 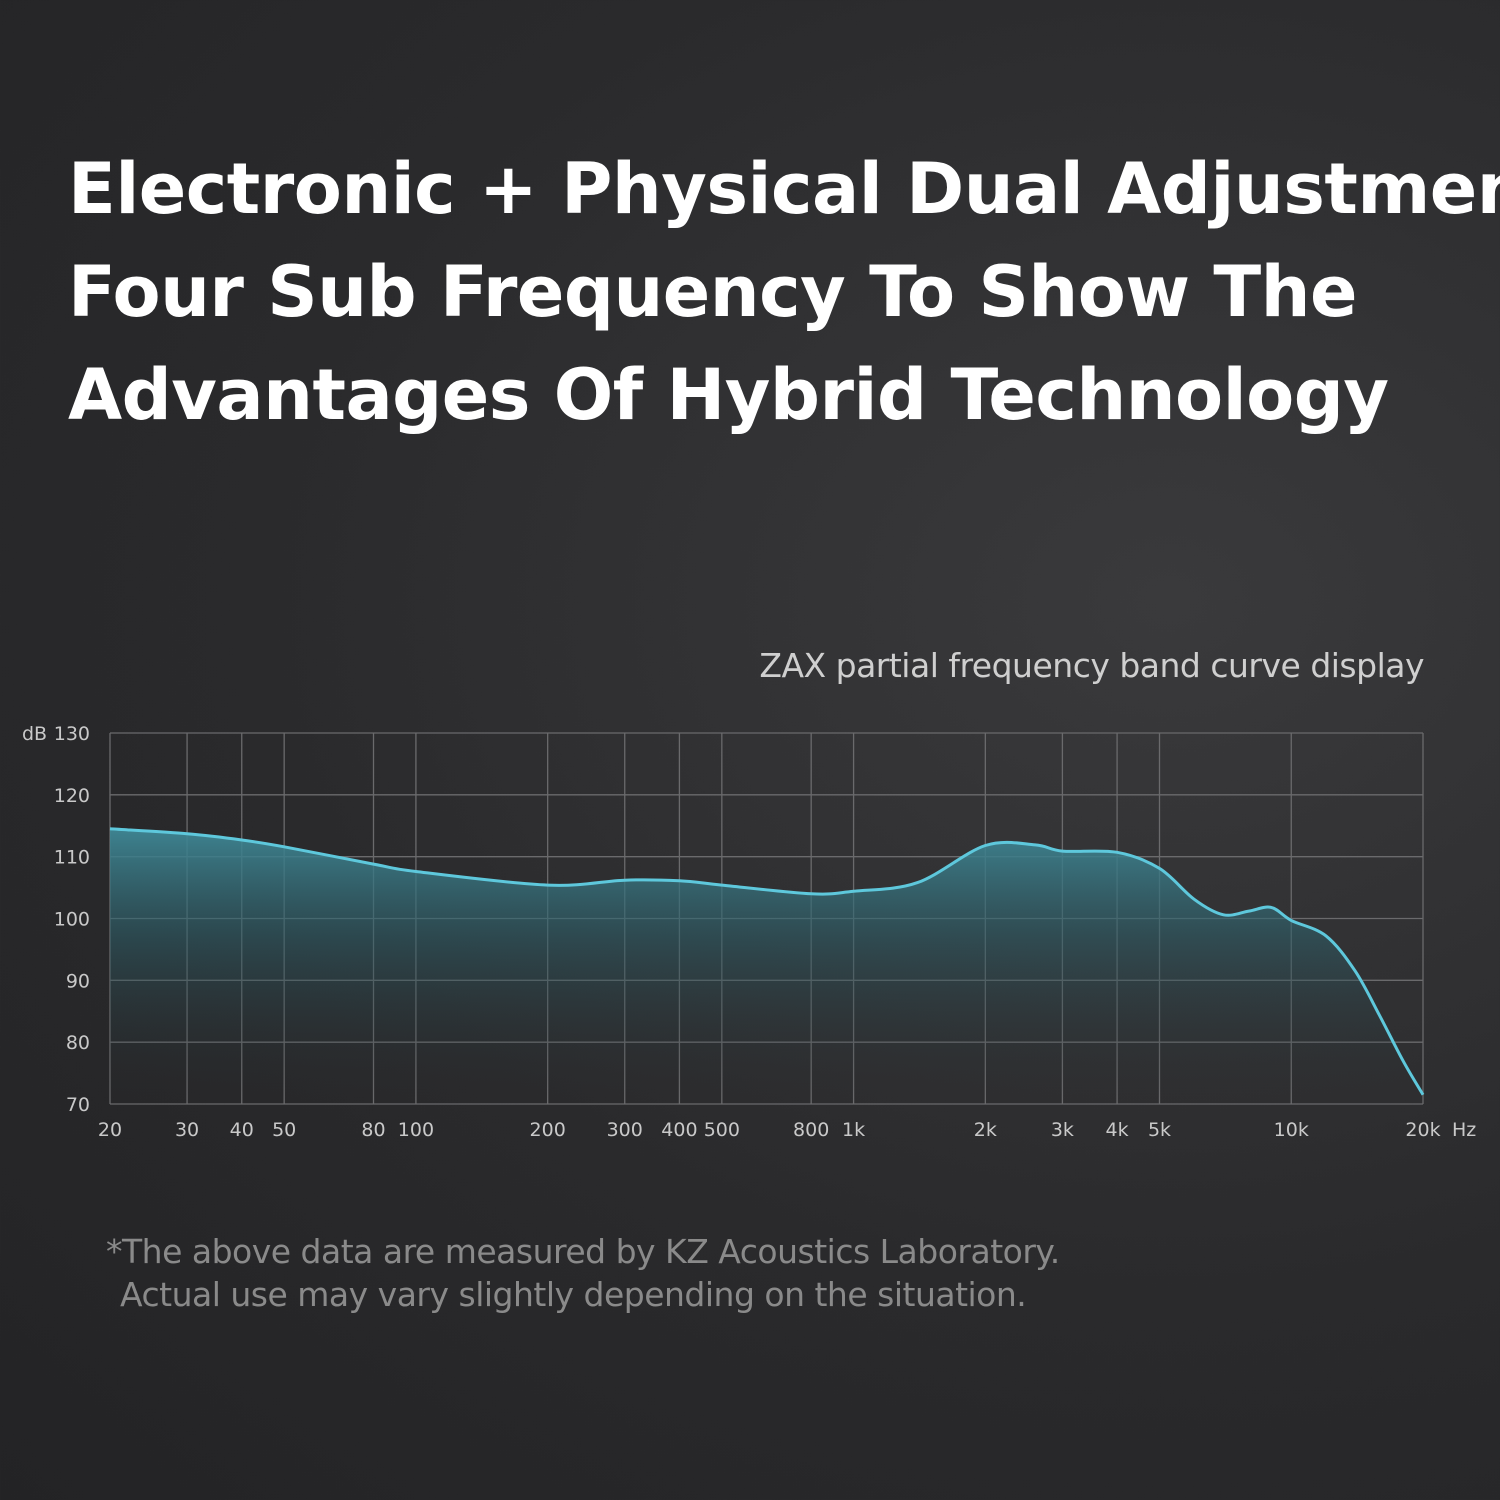 What do you see at coordinates (1464, 1130) in the screenshot?
I see `x-axis-label: Hz` at bounding box center [1464, 1130].